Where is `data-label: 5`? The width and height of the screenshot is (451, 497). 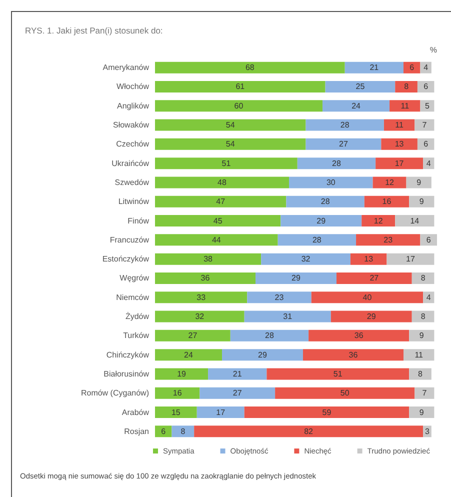 data-label: 5 is located at coordinates (427, 105).